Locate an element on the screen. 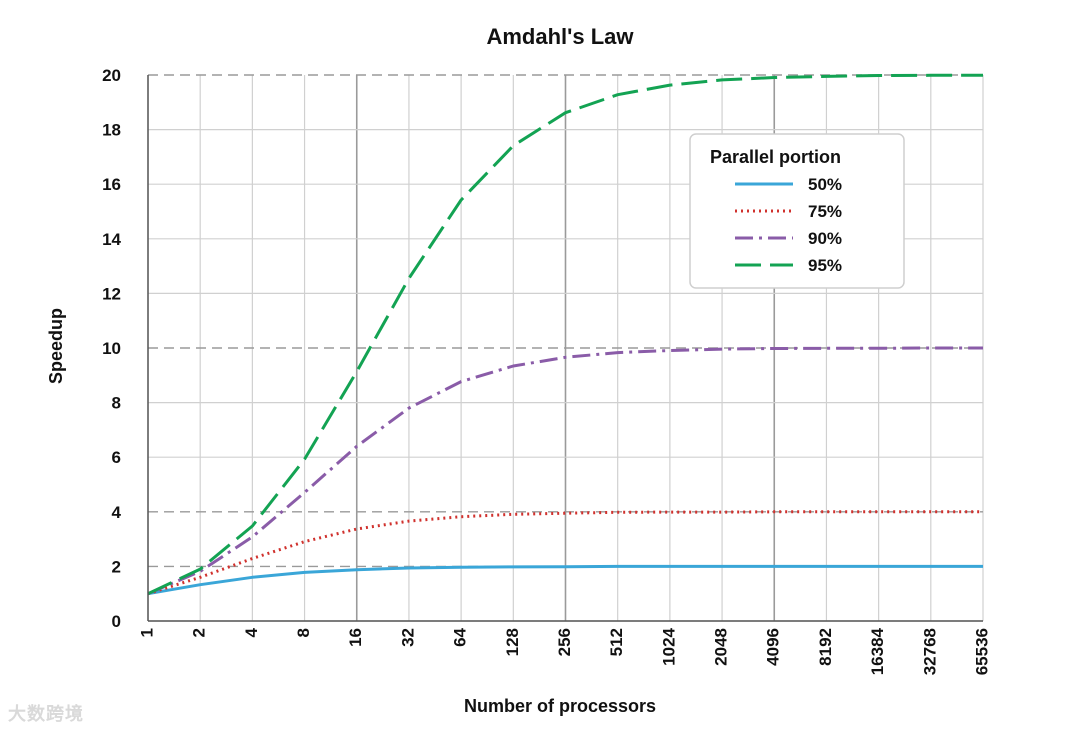 The width and height of the screenshot is (1080, 735). y-tick-labels: 0 2 4 6 8 10 12 14 16 18 20 is located at coordinates (111, 348).